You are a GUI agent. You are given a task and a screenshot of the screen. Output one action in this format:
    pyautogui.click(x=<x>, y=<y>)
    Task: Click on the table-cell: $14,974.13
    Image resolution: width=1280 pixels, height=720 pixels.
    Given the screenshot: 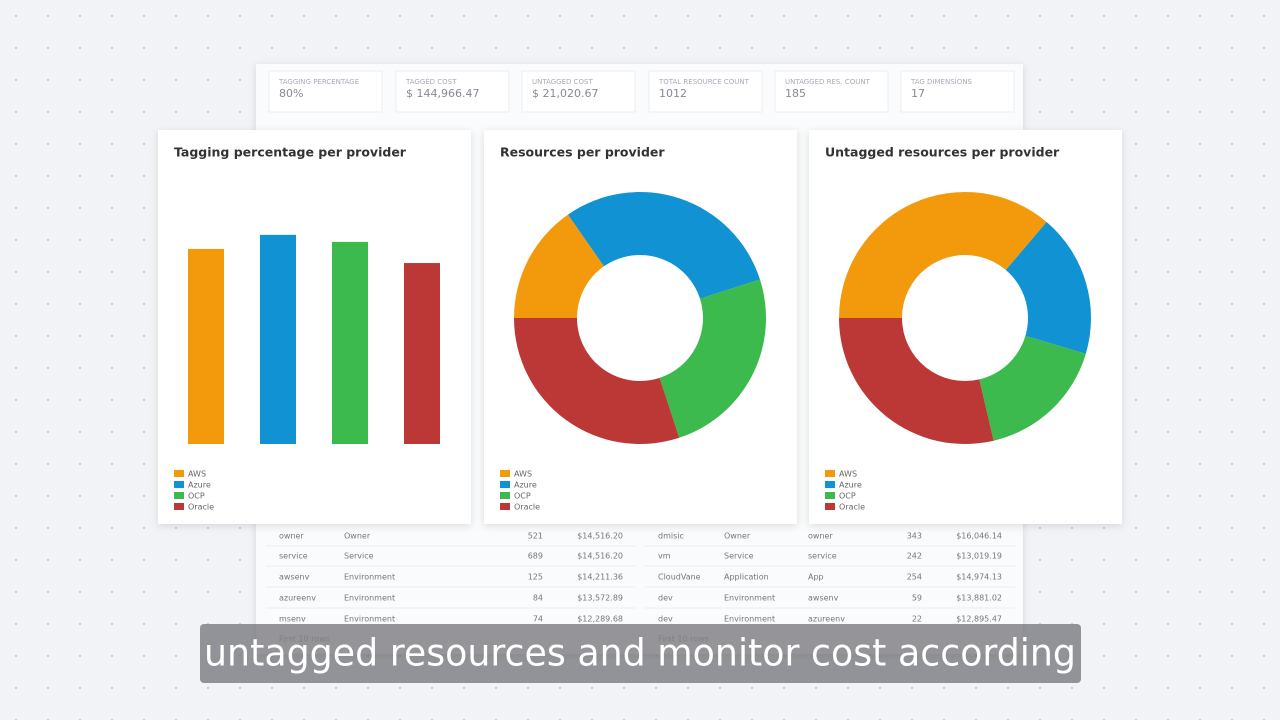 What is the action you would take?
    pyautogui.click(x=979, y=577)
    